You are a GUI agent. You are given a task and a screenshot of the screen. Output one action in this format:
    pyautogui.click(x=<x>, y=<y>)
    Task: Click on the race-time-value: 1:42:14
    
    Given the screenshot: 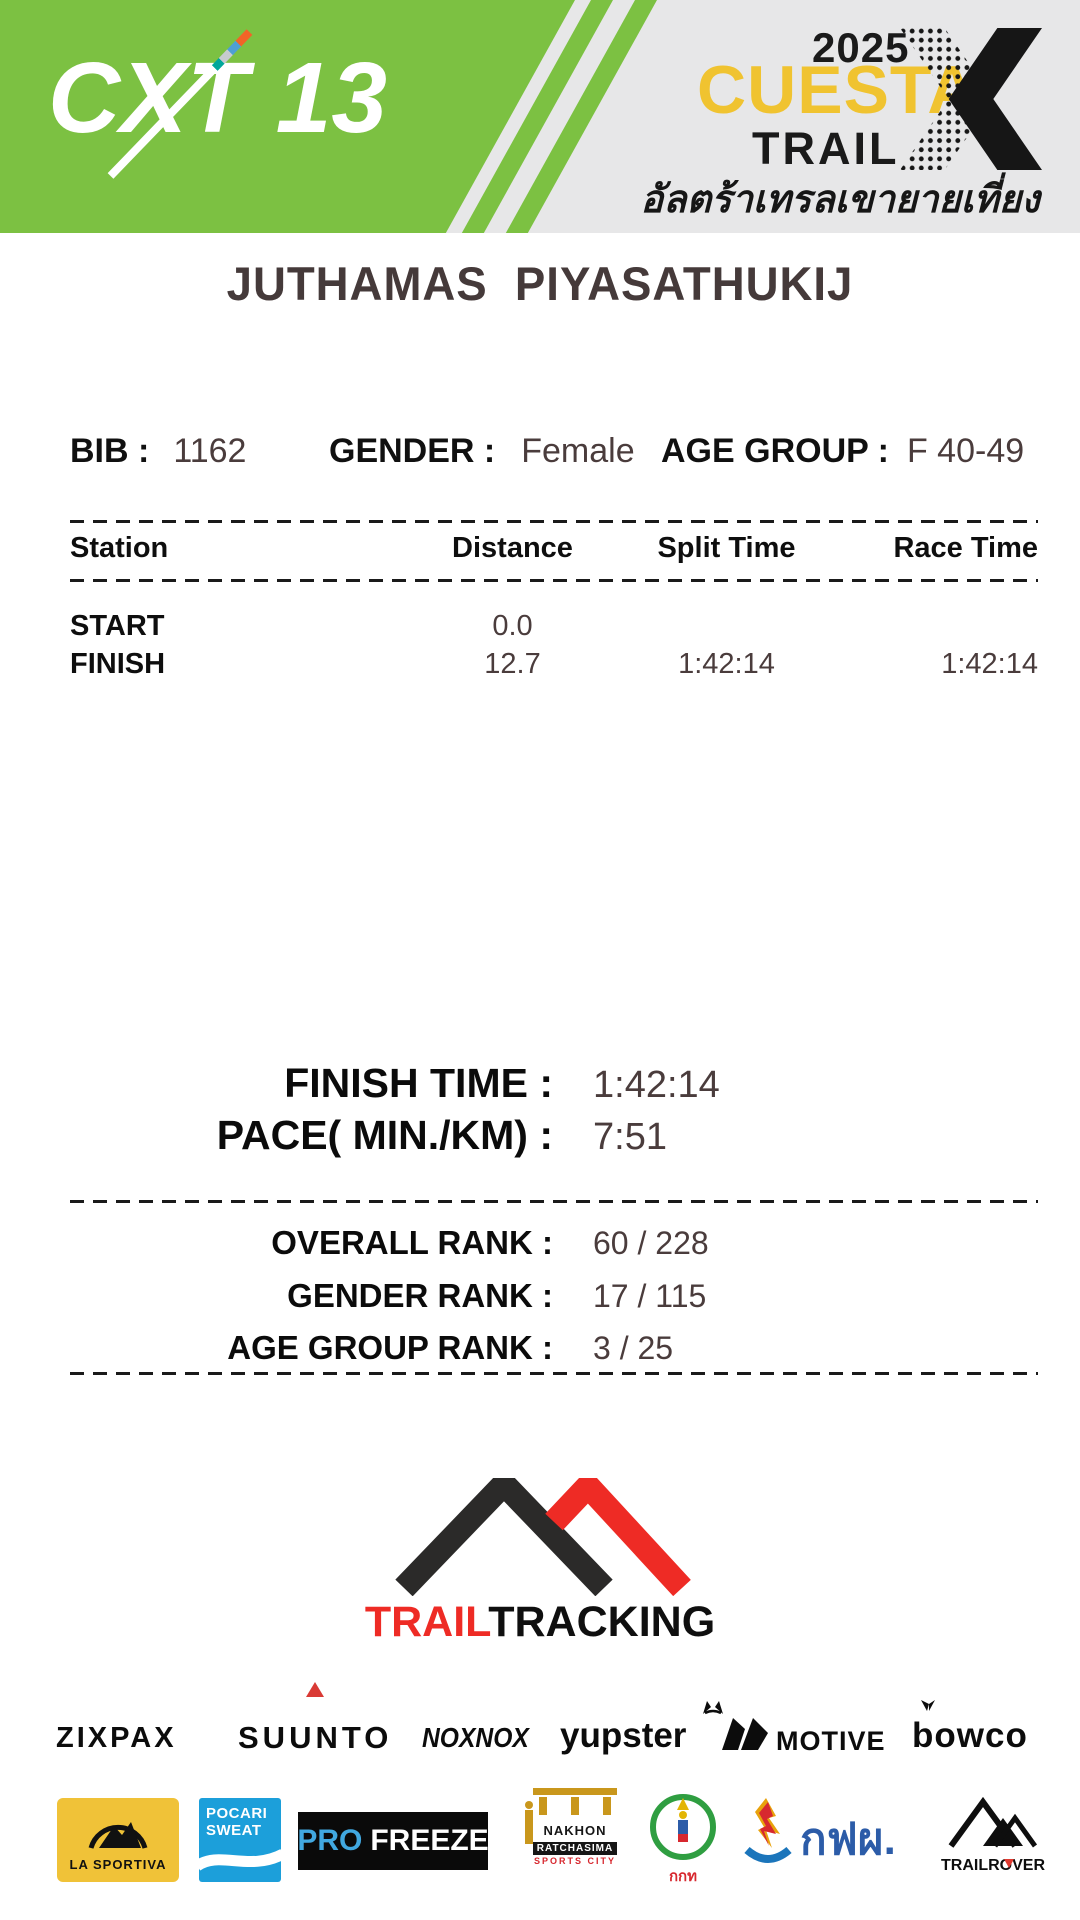 What is the action you would take?
    pyautogui.click(x=989, y=664)
    